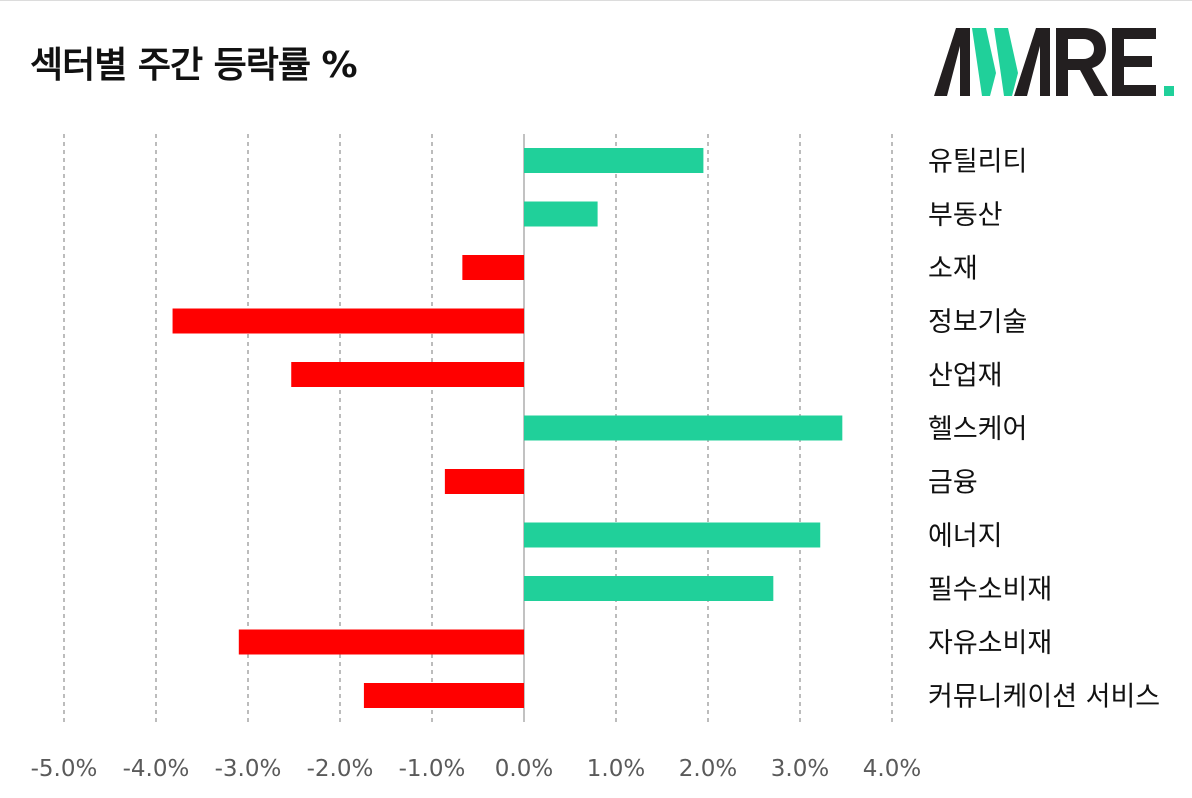 The height and width of the screenshot is (798, 1192). I want to click on category-label: 필수소비재, so click(990, 590).